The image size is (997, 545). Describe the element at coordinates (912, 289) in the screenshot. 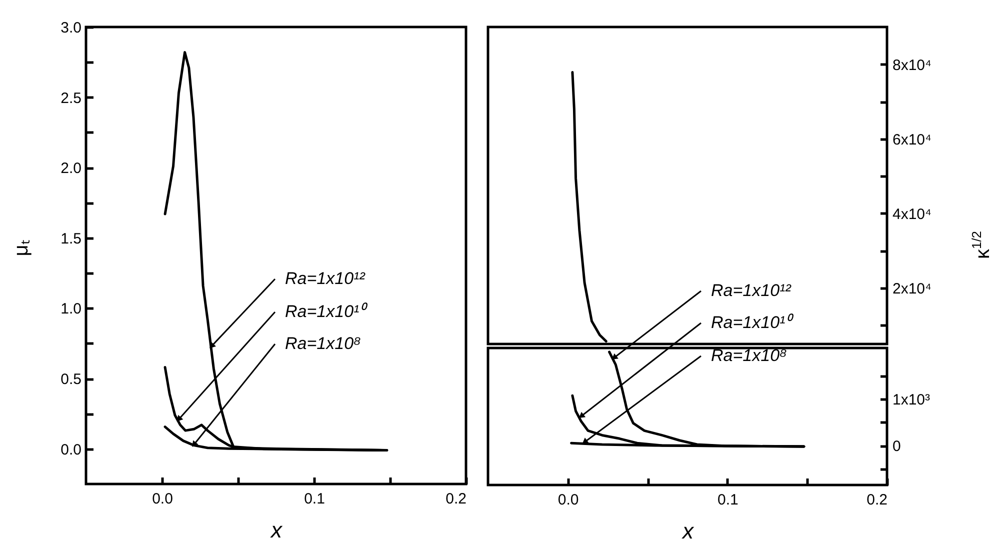

I see `y-tick-label: 2x10⁴` at that location.